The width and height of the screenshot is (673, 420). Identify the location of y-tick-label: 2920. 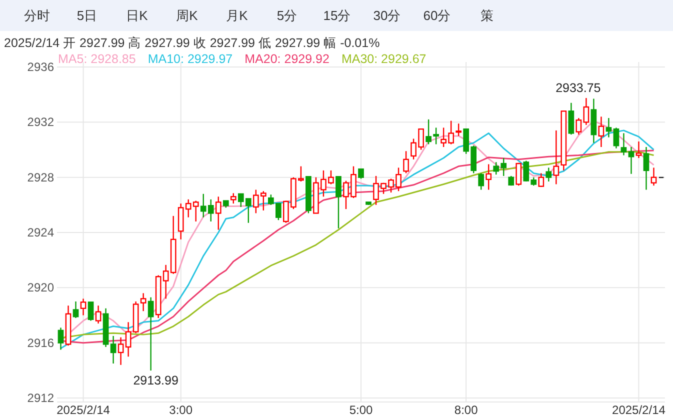
(40, 287).